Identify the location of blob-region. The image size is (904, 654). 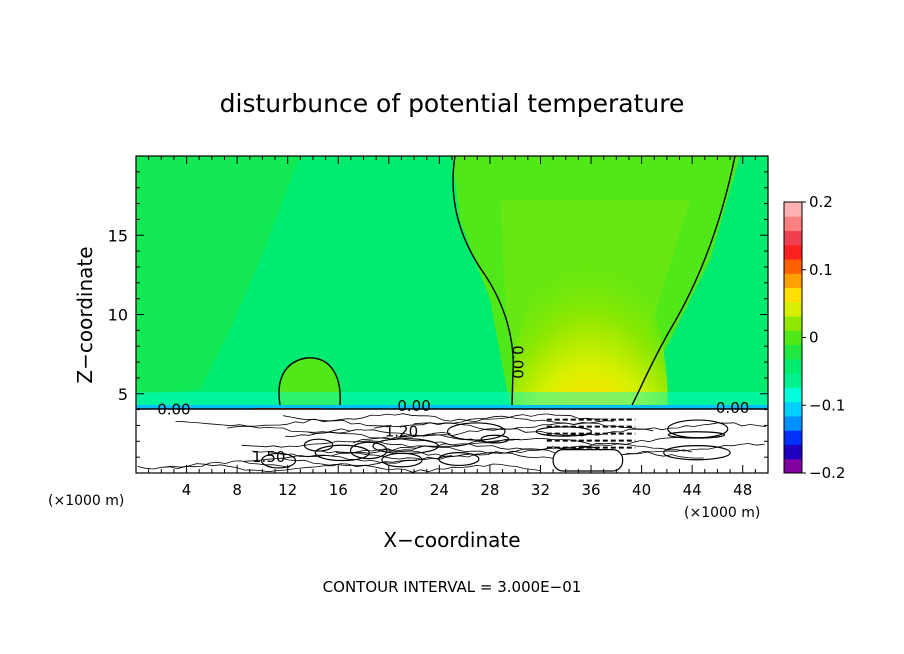
(310, 381).